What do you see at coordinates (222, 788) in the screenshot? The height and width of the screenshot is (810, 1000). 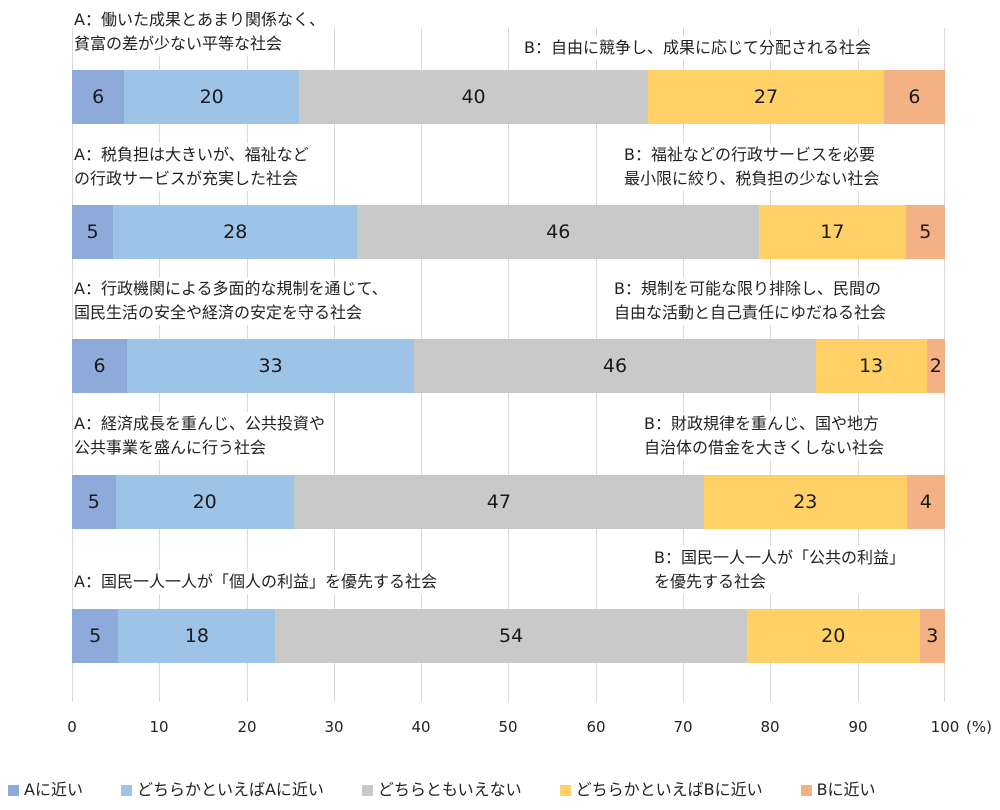 I see `legend-item-somewhat-a: どちらかといえばAに近い` at bounding box center [222, 788].